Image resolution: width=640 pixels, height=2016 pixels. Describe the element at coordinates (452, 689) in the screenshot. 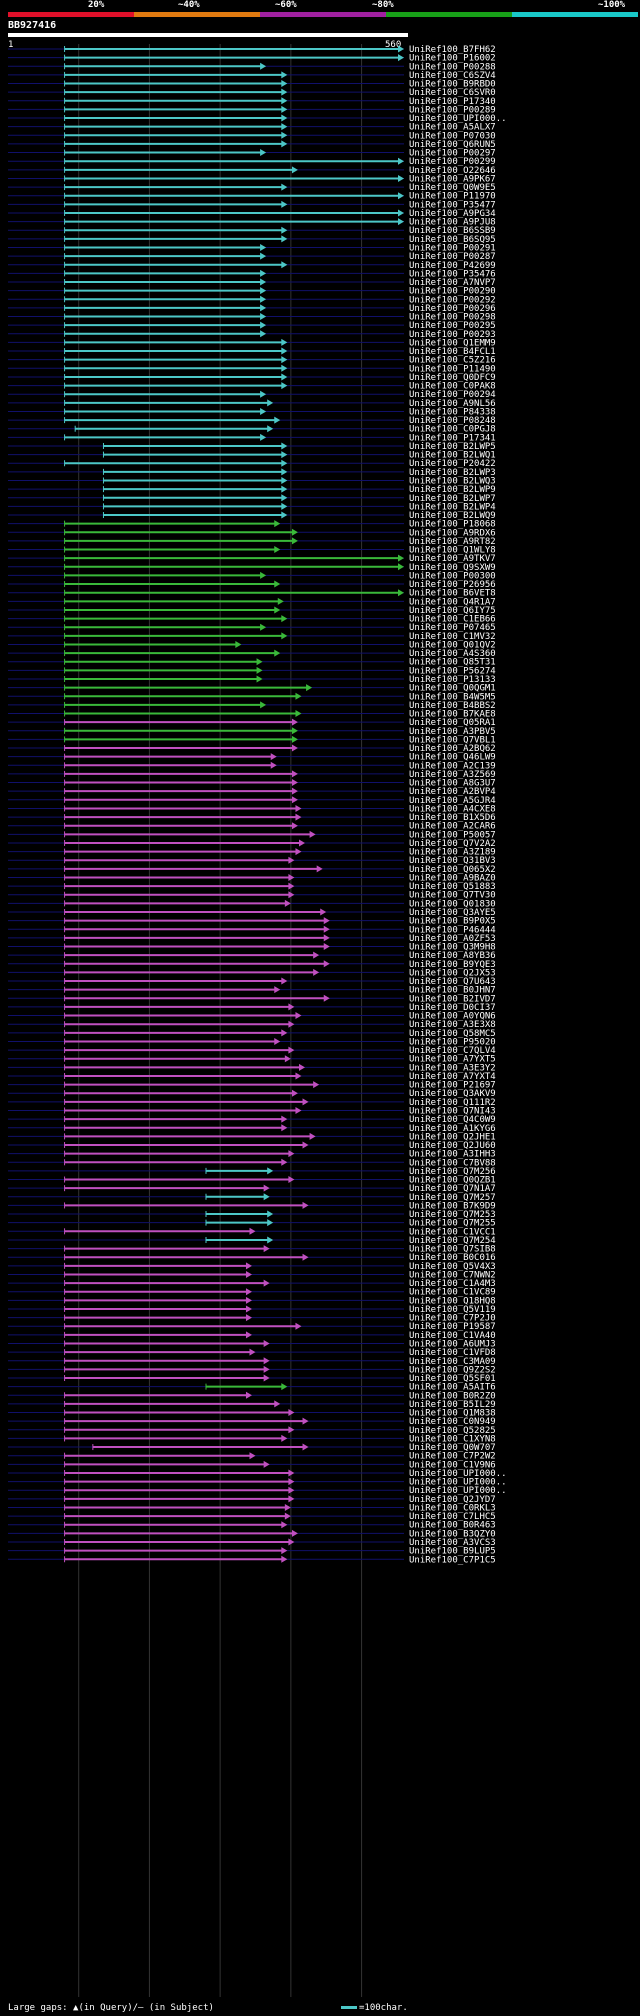

I see `hit-label: UniRef100_Q0QGM1` at that location.